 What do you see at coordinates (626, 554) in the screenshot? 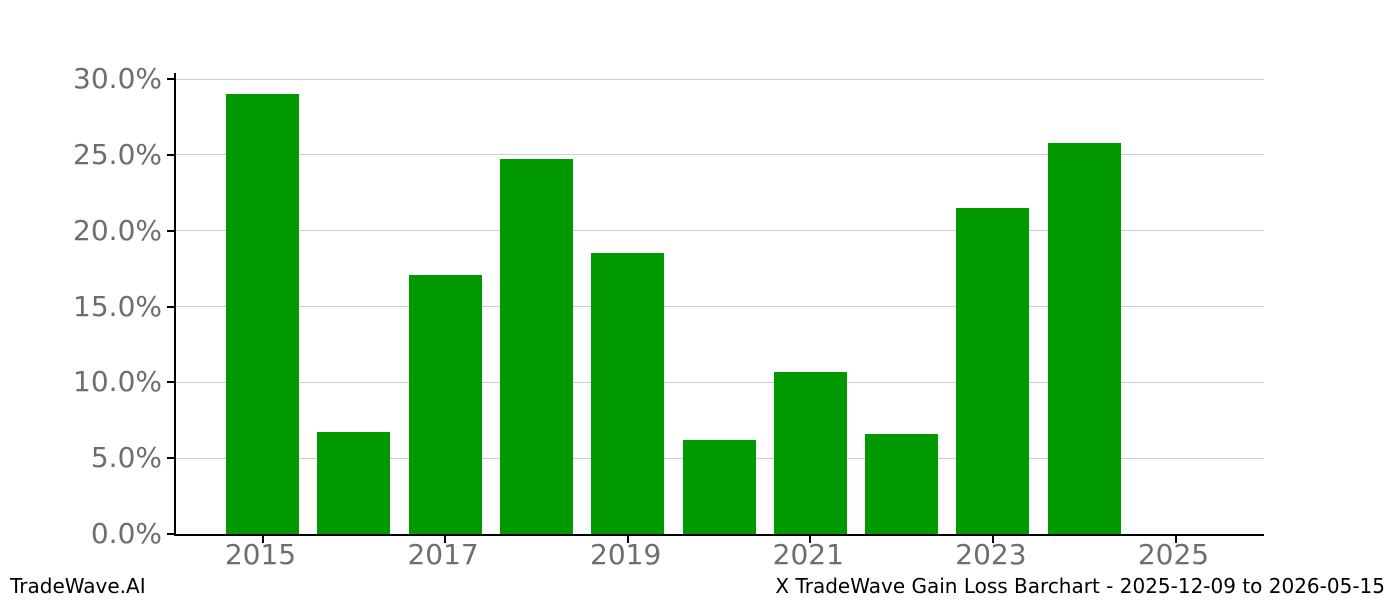
I see `x-axis-label-2019: 2019` at bounding box center [626, 554].